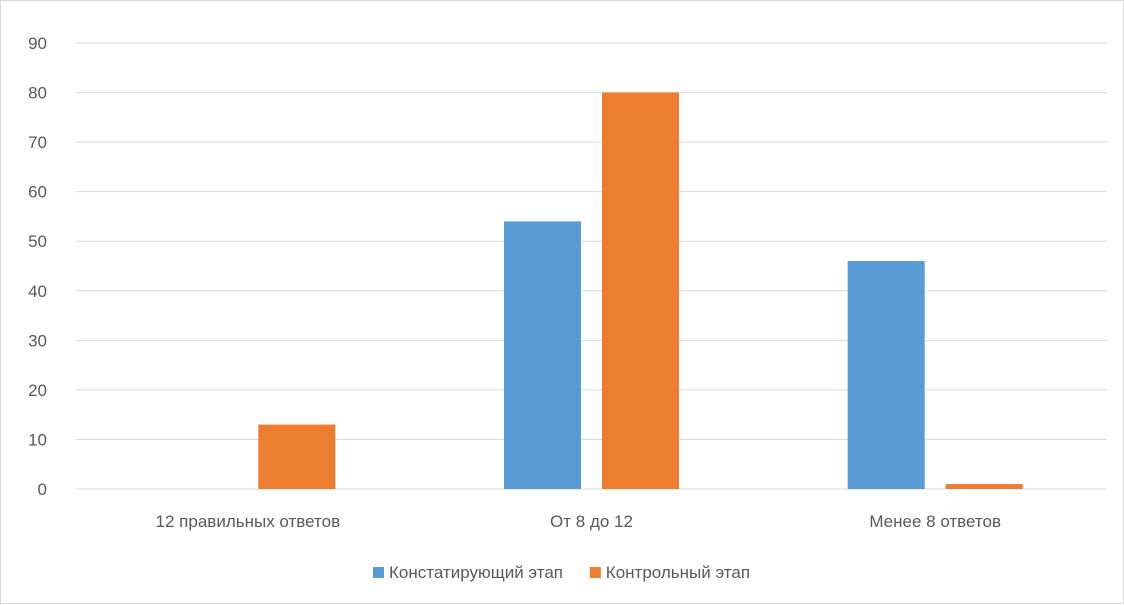 The image size is (1124, 605). What do you see at coordinates (591, 521) in the screenshot?
I see `x-tick-label: От 8 до 12` at bounding box center [591, 521].